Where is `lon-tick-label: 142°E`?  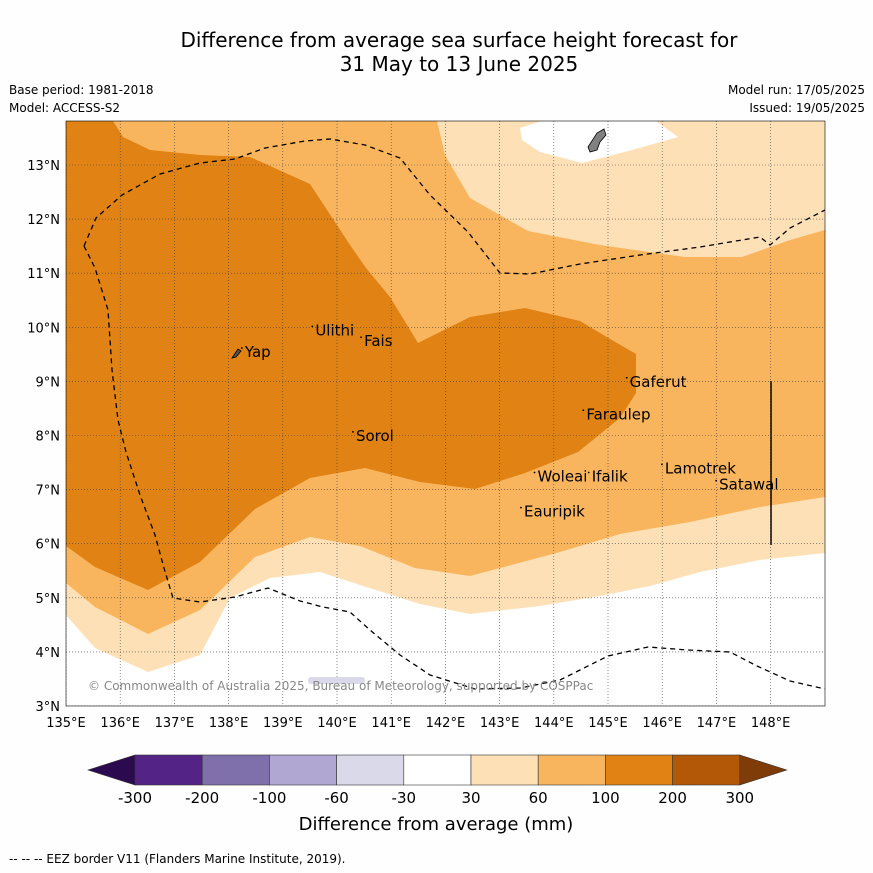
lon-tick-label: 142°E is located at coordinates (446, 723).